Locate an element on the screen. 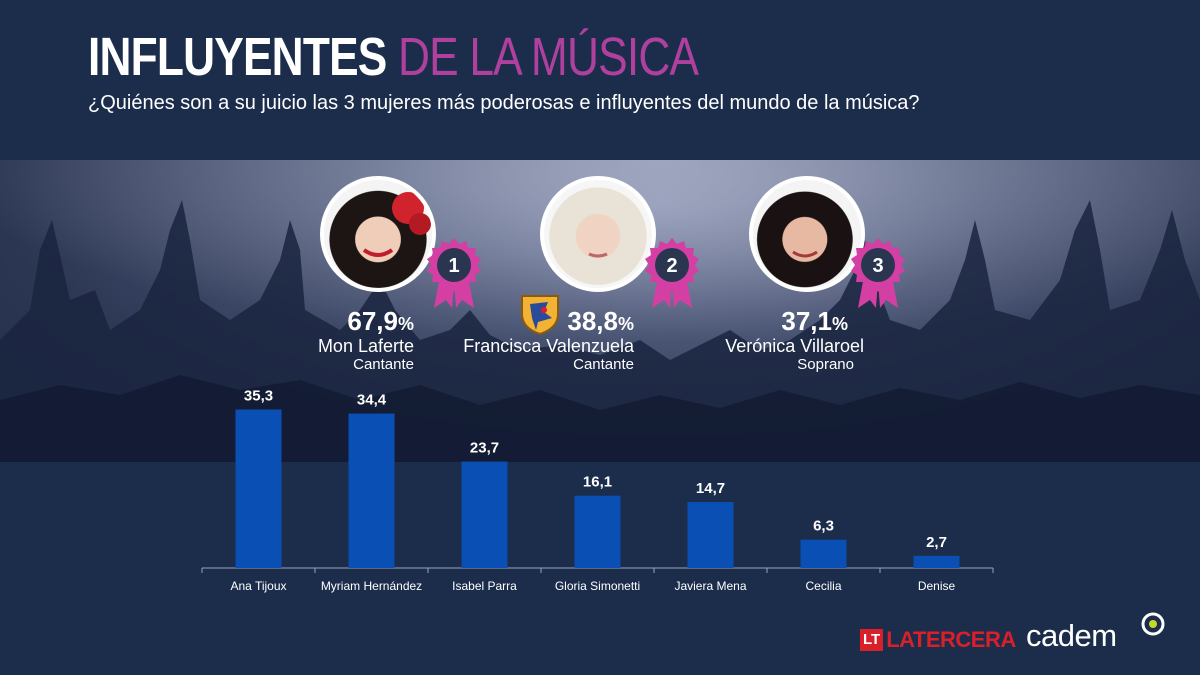 The height and width of the screenshot is (675, 1200). bar-value-label: 35,3 is located at coordinates (258, 396).